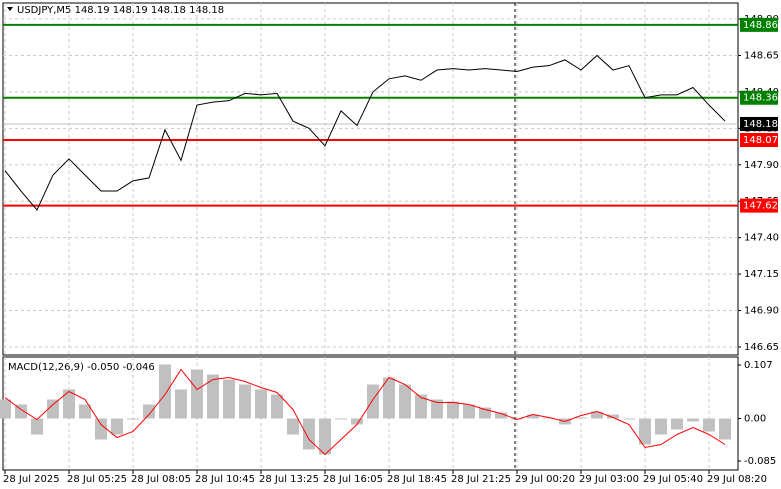 The image size is (781, 489). Describe the element at coordinates (673, 479) in the screenshot. I see `x-tick-label: 29 Jul 05:40` at that location.